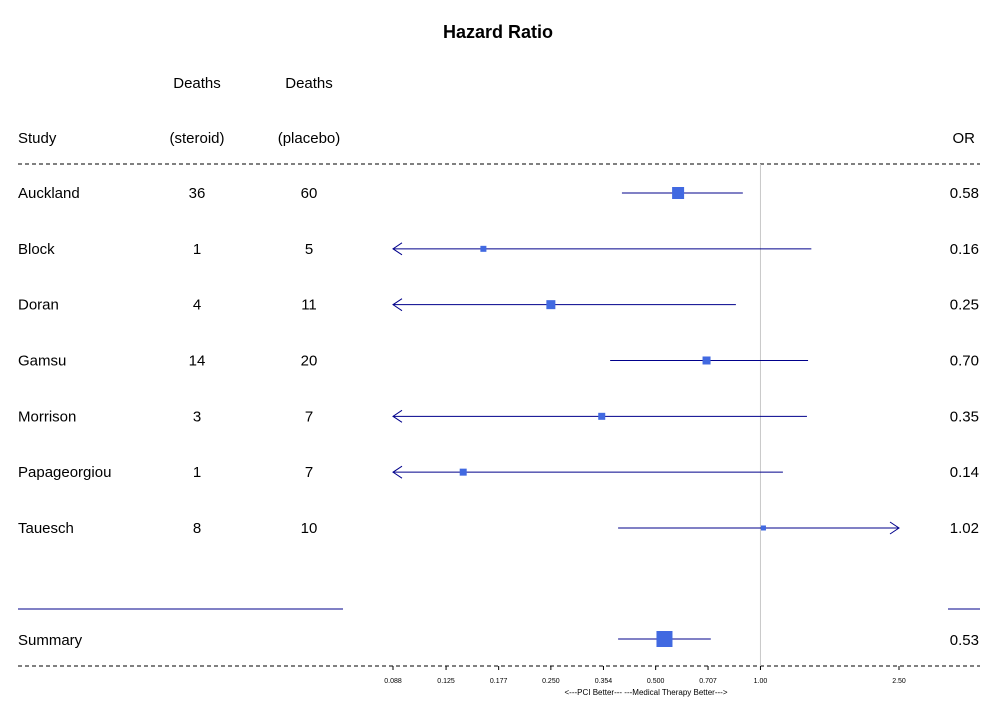 The image size is (999, 726). What do you see at coordinates (498, 528) in the screenshot?
I see `study-row: Tauesch 8 10 1.02` at bounding box center [498, 528].